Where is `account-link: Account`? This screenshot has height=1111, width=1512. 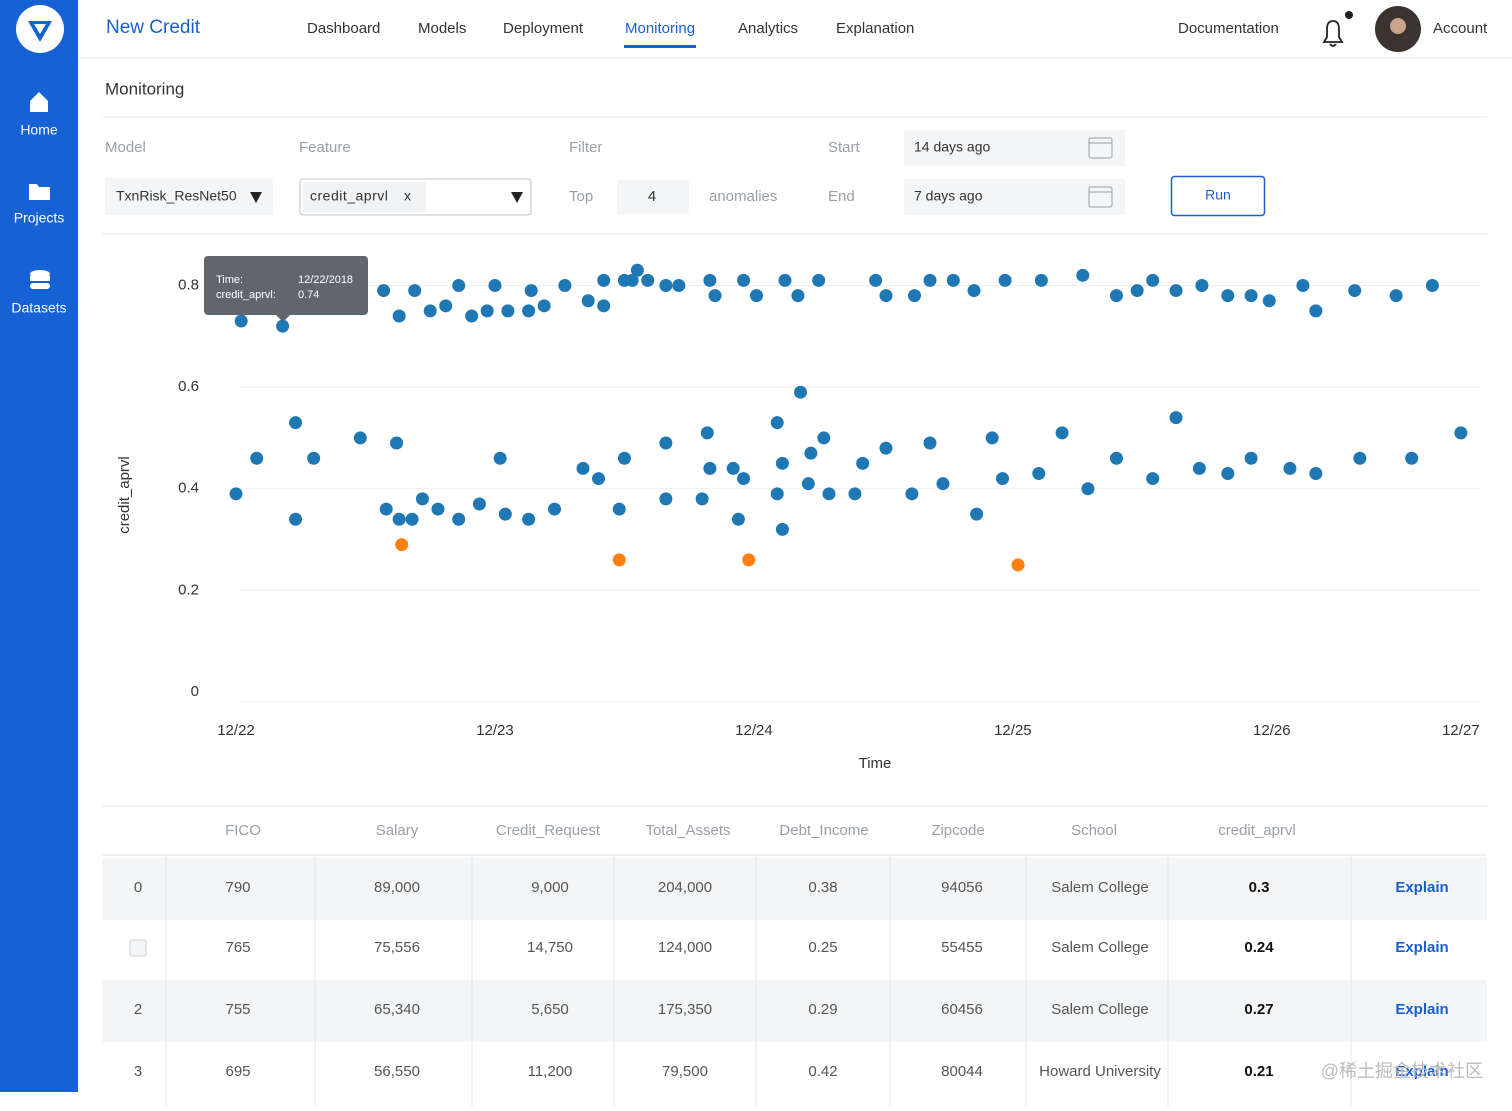 account-link: Account is located at coordinates (1460, 28).